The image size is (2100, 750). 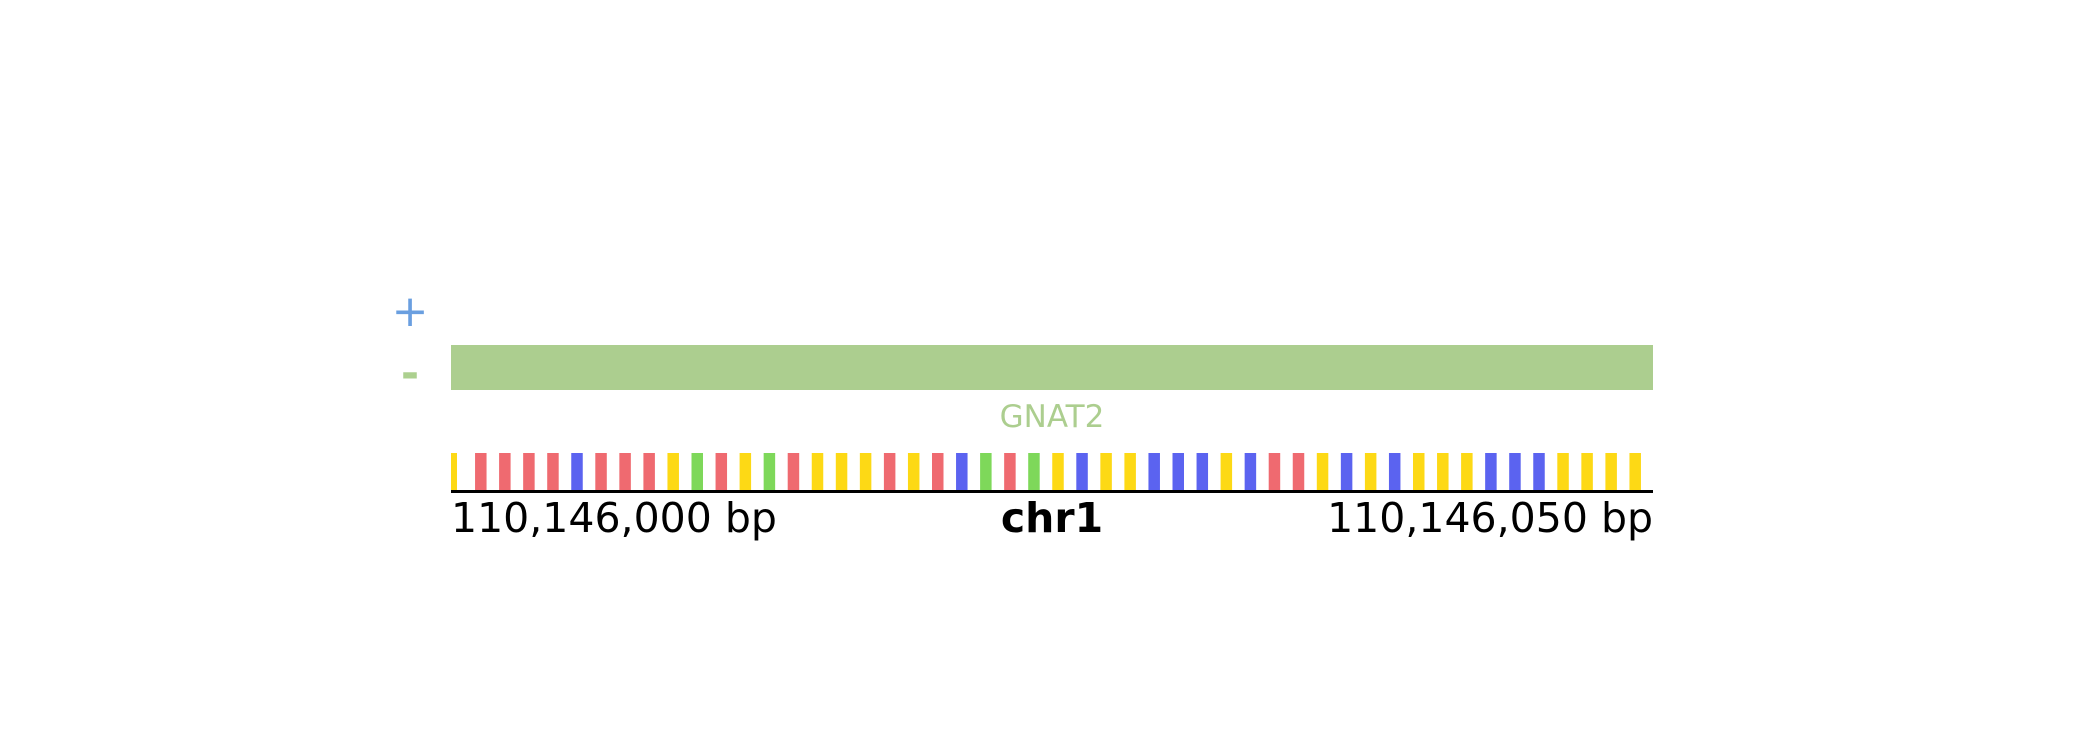 I want to click on gene-label: GNAT2, so click(x=1052, y=417).